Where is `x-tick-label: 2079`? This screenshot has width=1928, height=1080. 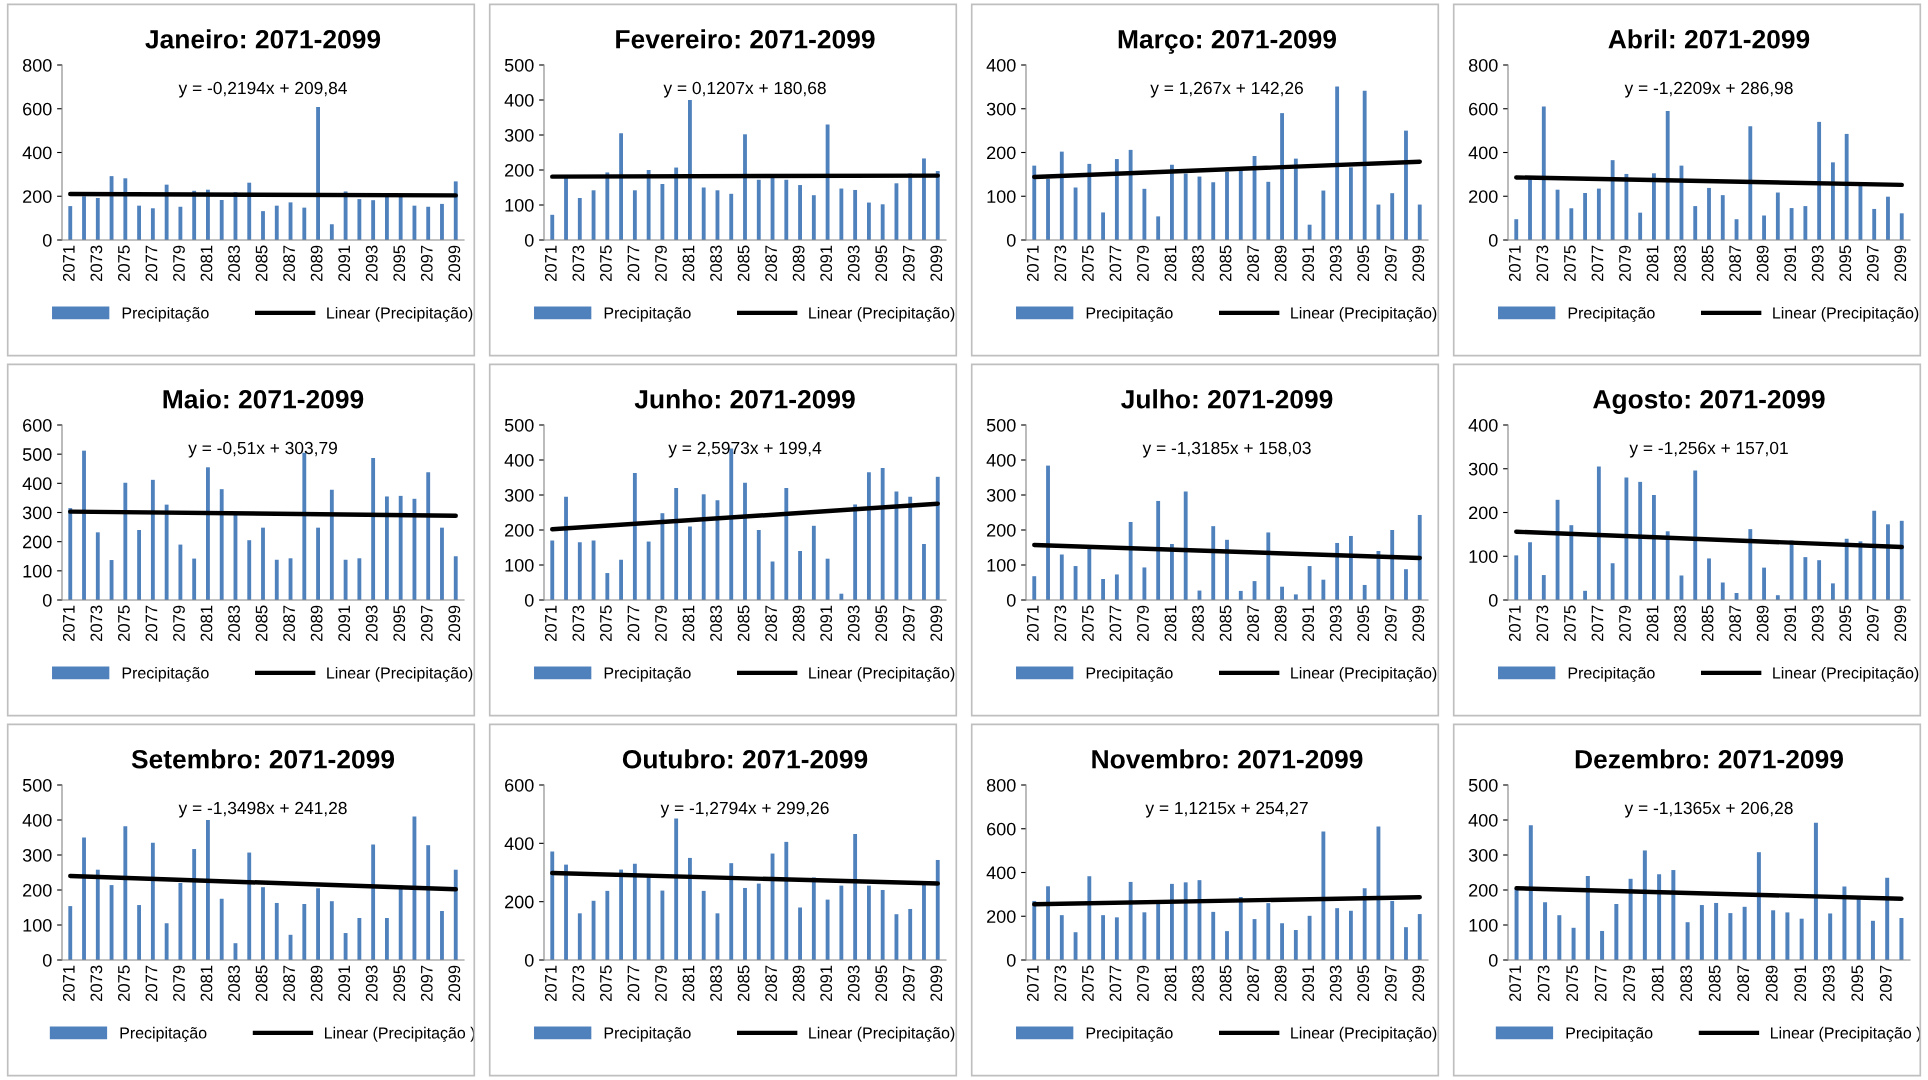
x-tick-label: 2079 is located at coordinates (1629, 983).